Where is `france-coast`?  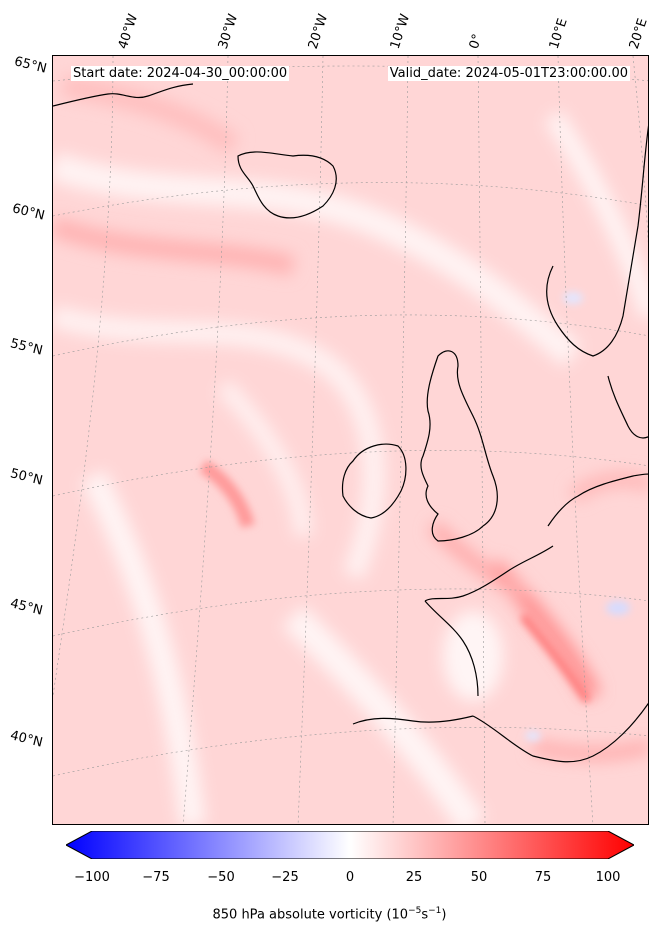
france-coast is located at coordinates (489, 621).